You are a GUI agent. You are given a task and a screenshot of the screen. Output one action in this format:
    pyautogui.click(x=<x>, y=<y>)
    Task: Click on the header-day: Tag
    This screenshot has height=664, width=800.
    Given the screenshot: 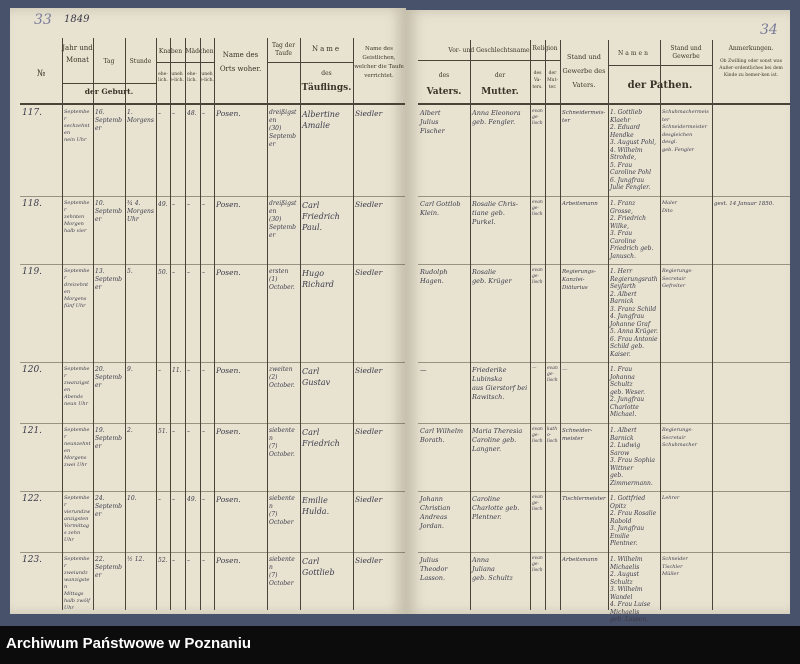 What is the action you would take?
    pyautogui.click(x=109, y=61)
    